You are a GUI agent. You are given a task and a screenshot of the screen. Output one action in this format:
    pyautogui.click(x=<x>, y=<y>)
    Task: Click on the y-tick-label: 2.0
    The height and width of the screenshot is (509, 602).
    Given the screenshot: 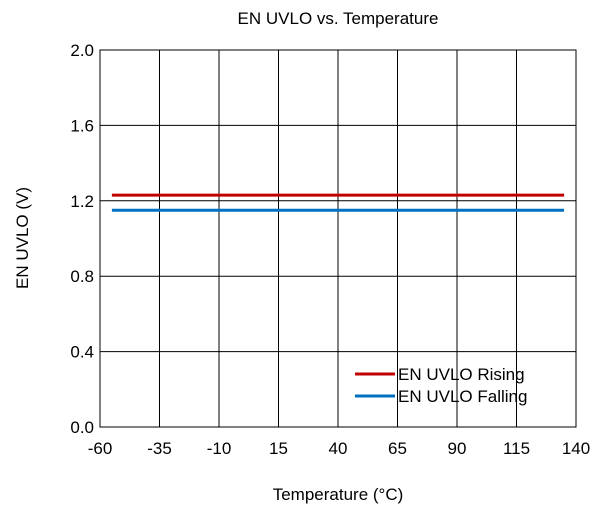 What is the action you would take?
    pyautogui.click(x=82, y=50)
    